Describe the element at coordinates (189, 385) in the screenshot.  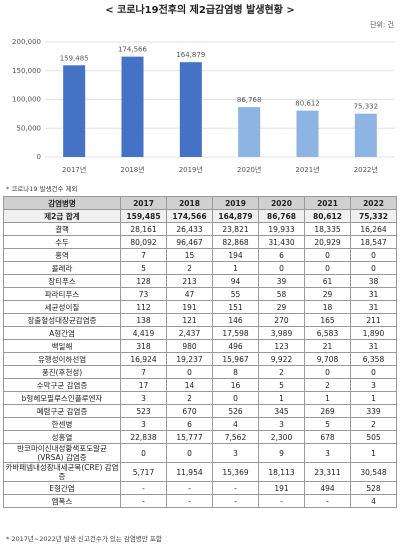
I see `table-cell: 14` at that location.